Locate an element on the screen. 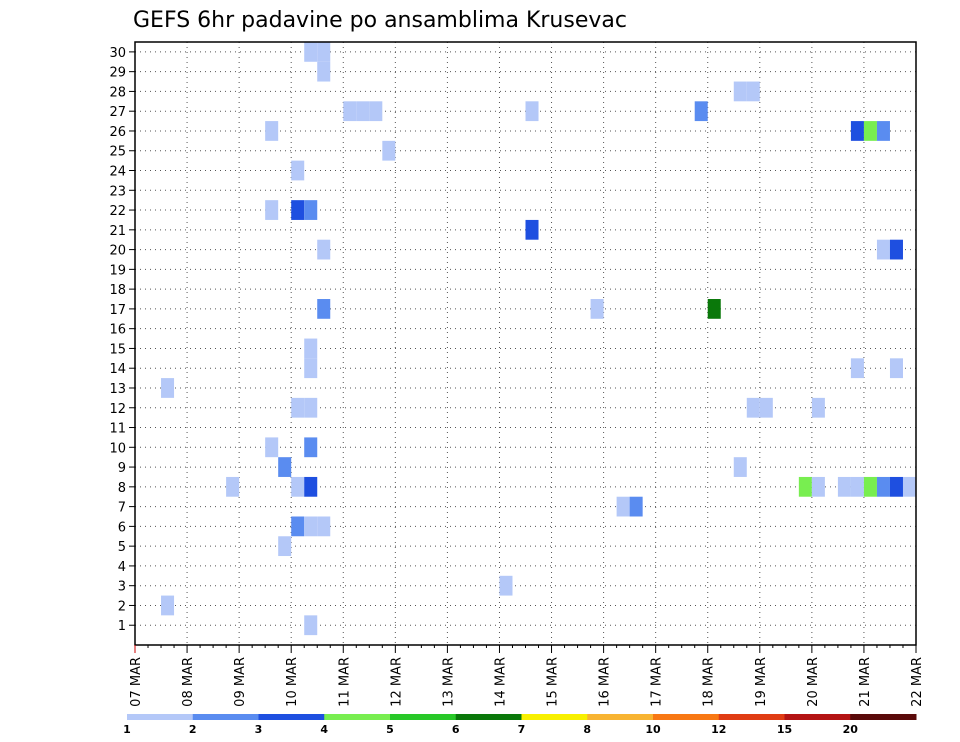 The width and height of the screenshot is (960, 742). x-tick-label: 07 MAR is located at coordinates (136, 682).